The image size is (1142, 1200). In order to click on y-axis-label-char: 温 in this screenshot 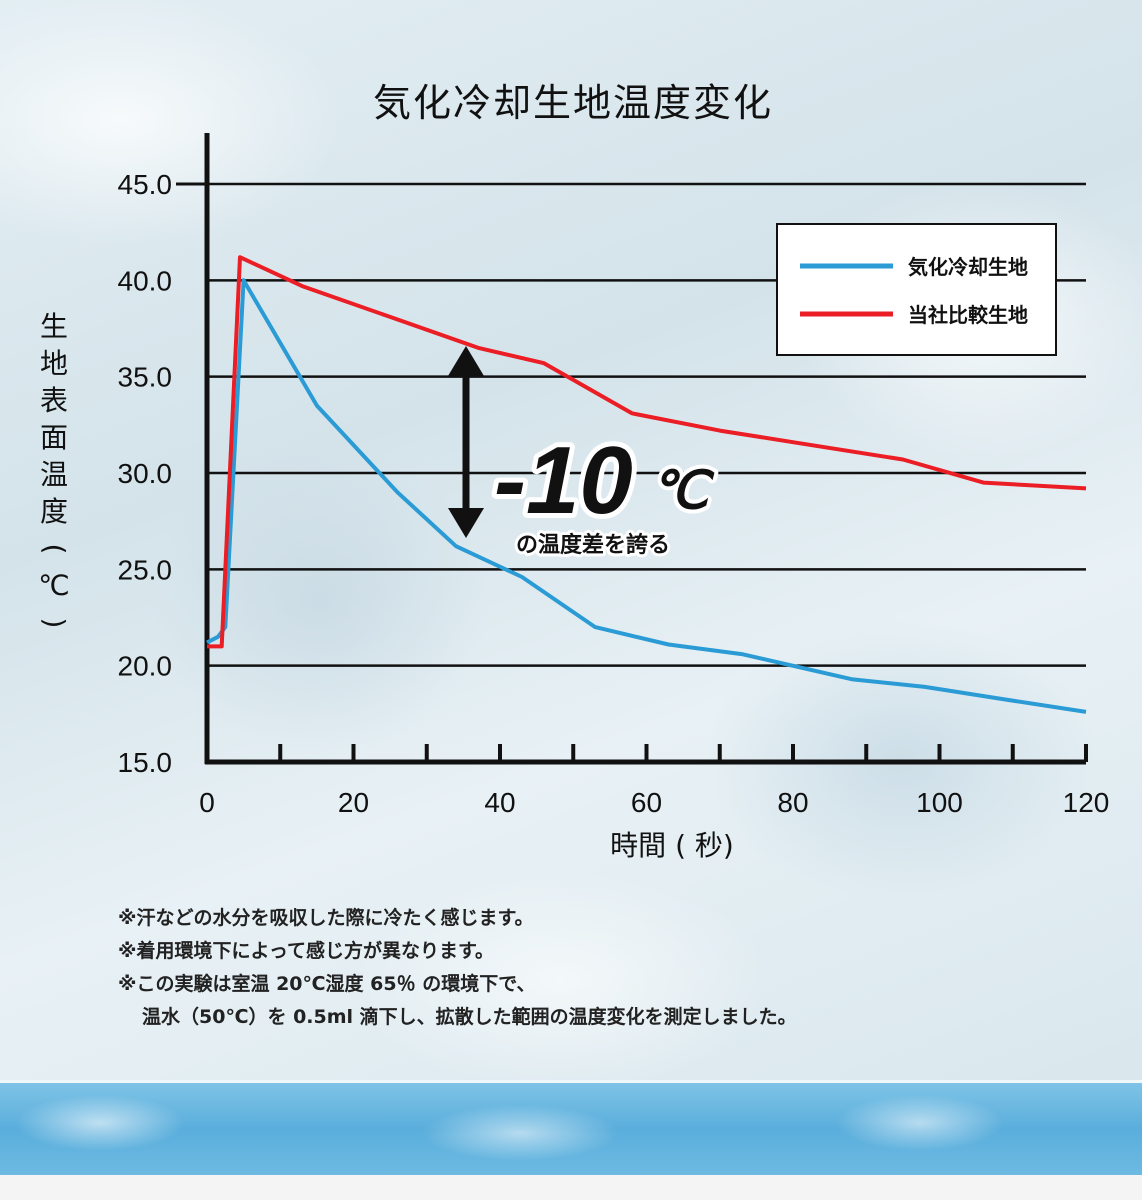, I will do `click(54, 474)`.